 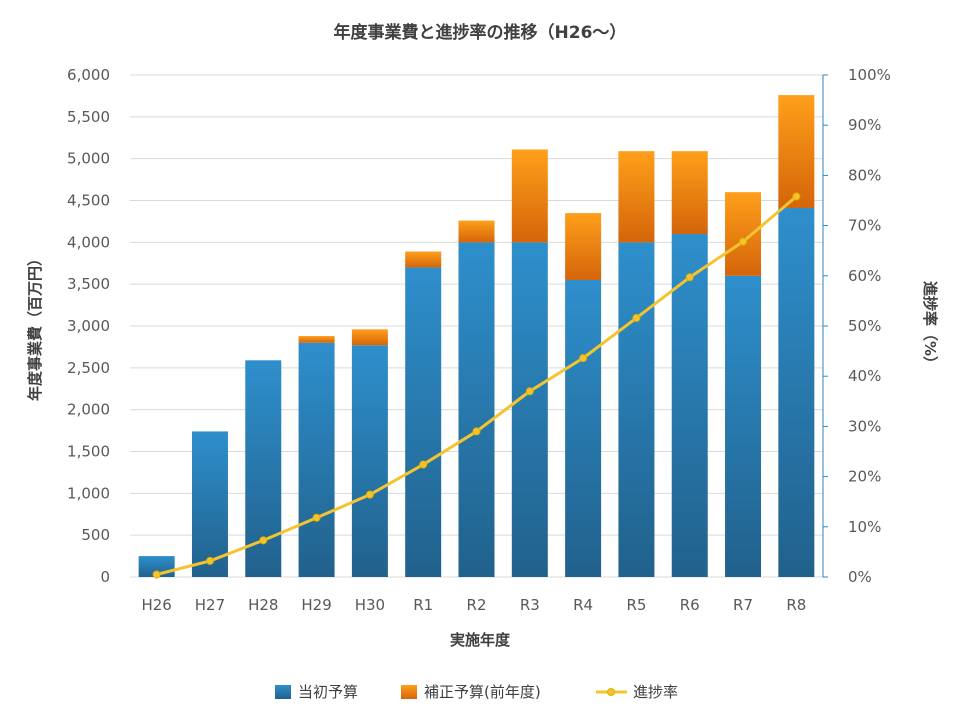 What do you see at coordinates (869, 75) in the screenshot?
I see `y2-tick-label: 100%` at bounding box center [869, 75].